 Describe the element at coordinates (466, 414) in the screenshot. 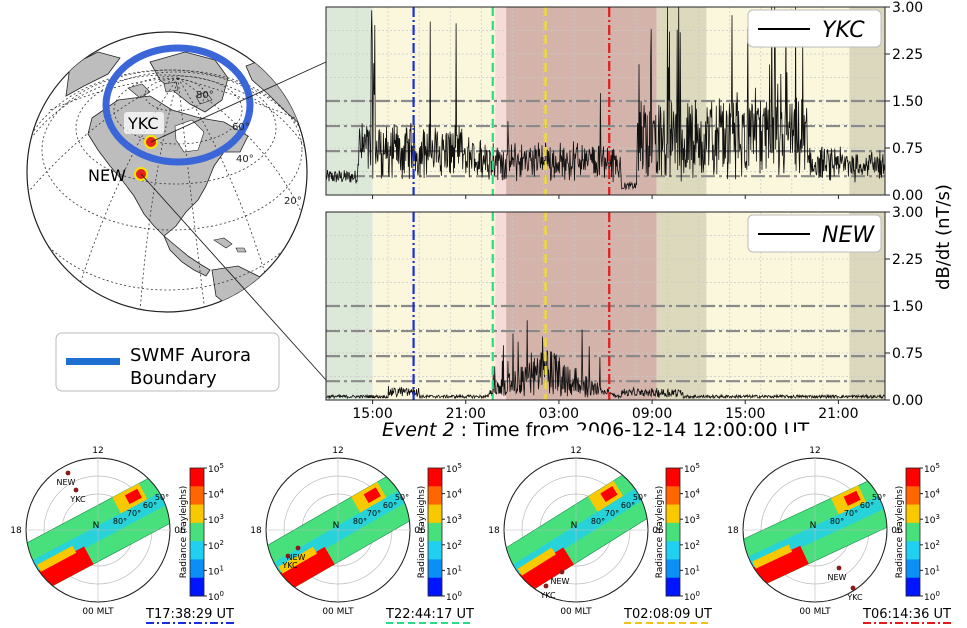

I see `x-tick-label: 21:00` at that location.